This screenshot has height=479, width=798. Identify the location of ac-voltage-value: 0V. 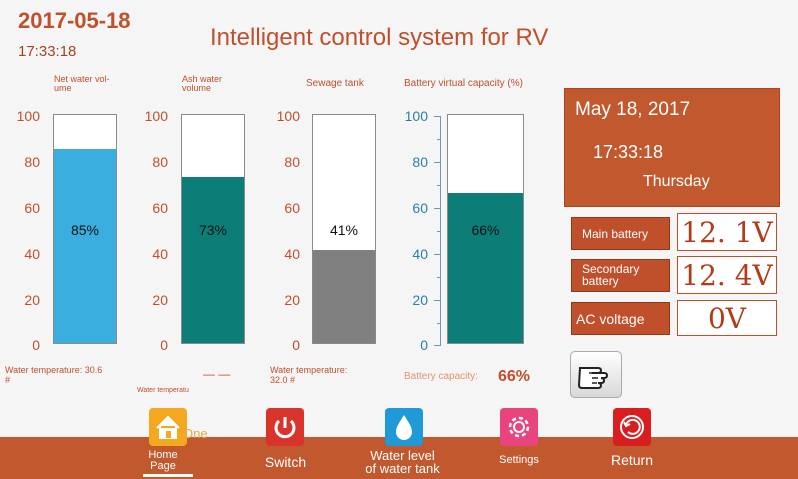
(727, 318).